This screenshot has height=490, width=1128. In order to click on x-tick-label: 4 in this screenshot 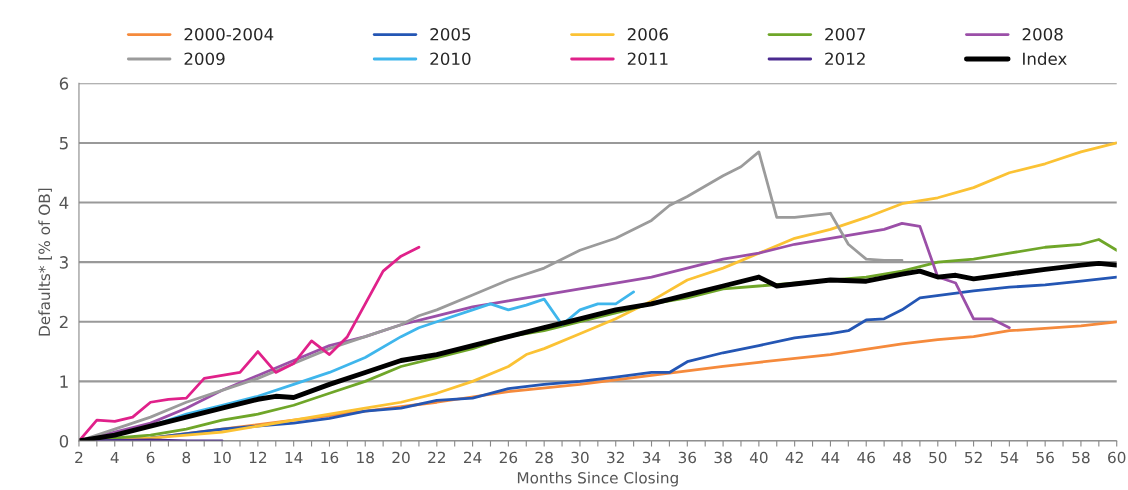, I will do `click(114, 457)`.